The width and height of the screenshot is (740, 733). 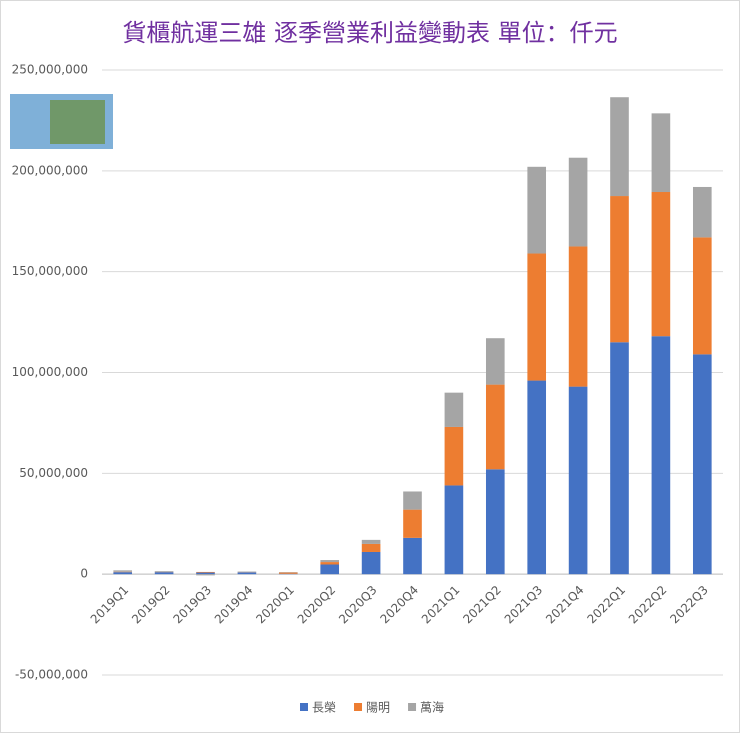 What do you see at coordinates (50, 372) in the screenshot?
I see `y-tick-label: 100,000,000` at bounding box center [50, 372].